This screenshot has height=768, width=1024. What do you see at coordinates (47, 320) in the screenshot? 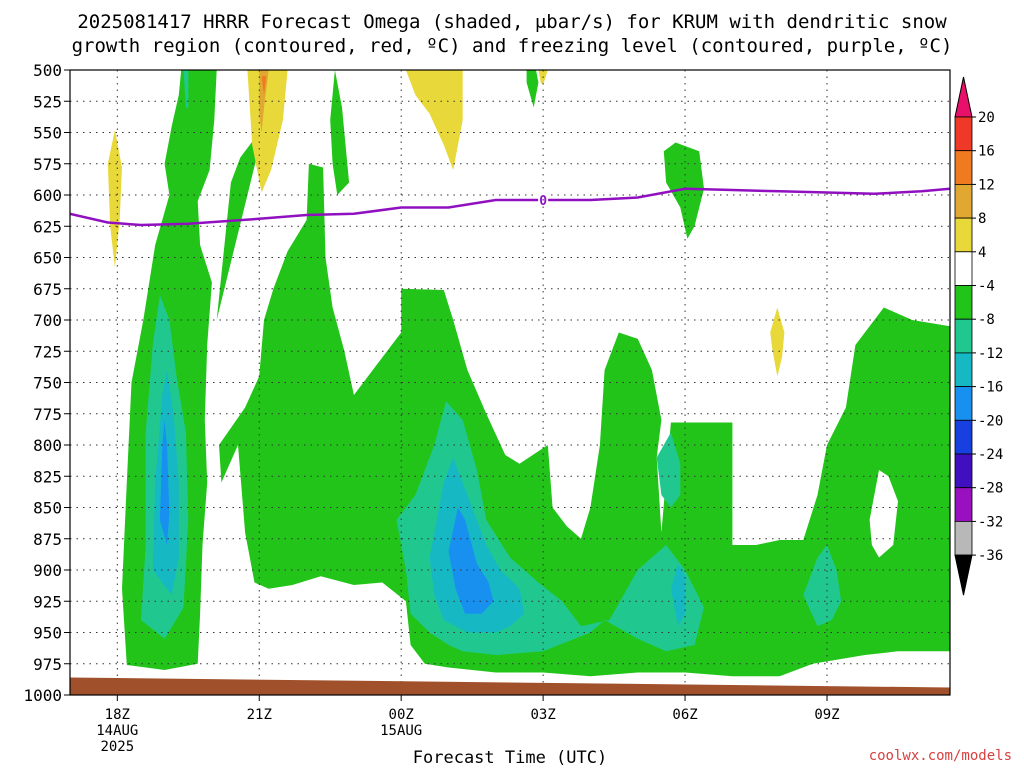
I see `y-tick-label-700: 700` at bounding box center [47, 320].